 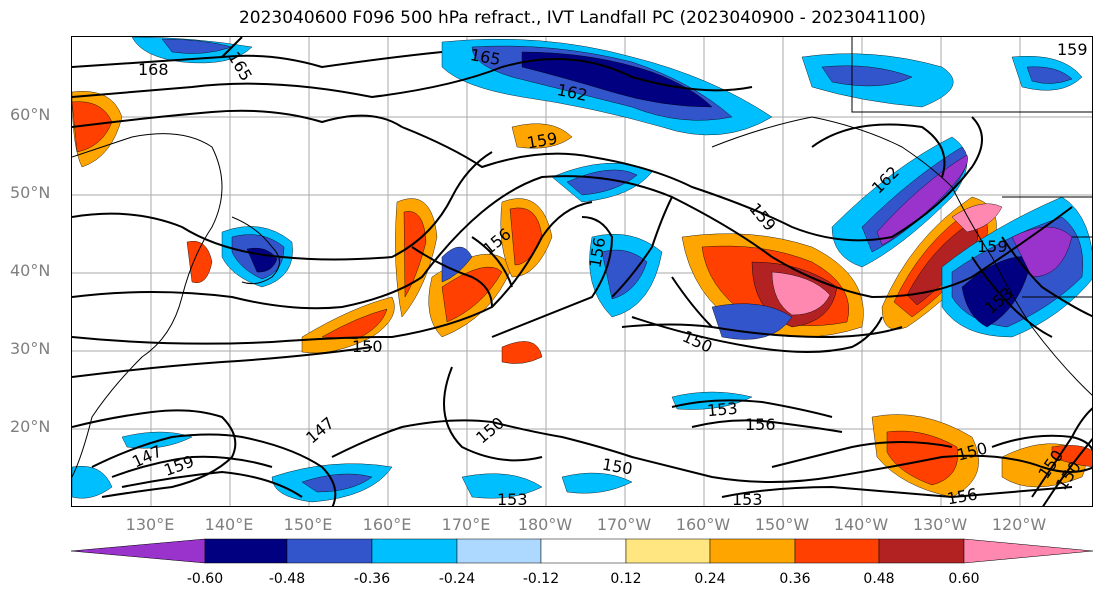 What do you see at coordinates (30, 348) in the screenshot?
I see `lat-label: 30°N` at bounding box center [30, 348].